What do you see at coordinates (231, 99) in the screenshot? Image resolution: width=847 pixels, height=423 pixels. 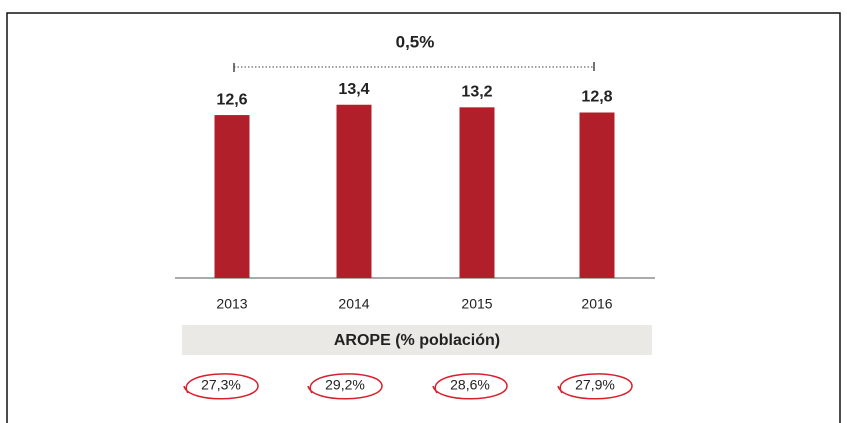 I see `value-label: 12,6` at bounding box center [231, 99].